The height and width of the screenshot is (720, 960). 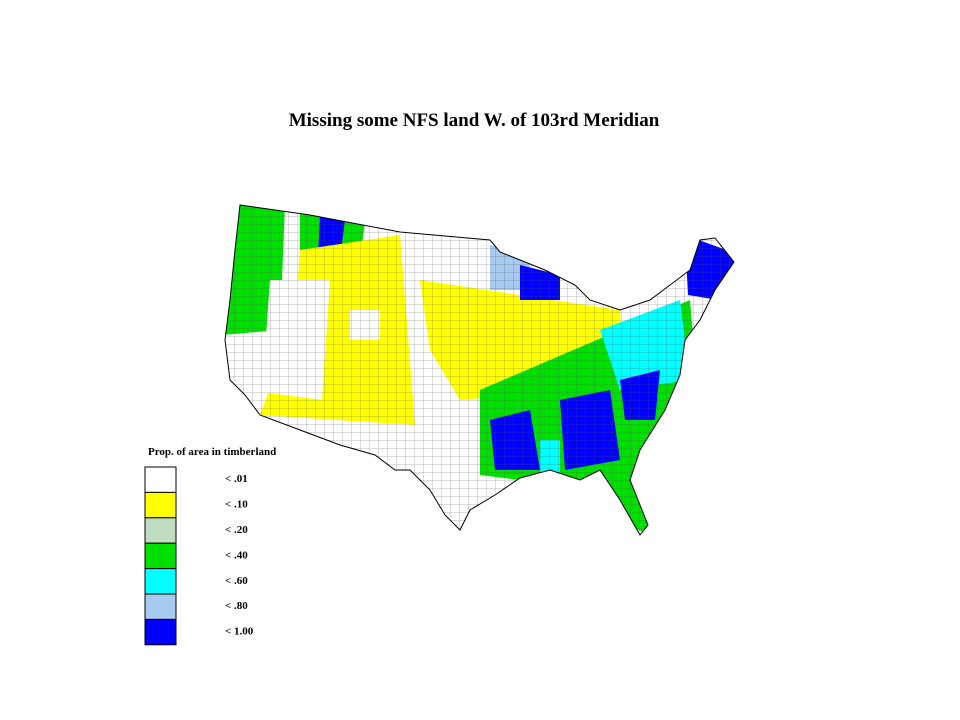 I want to click on legend-label: < .20, so click(x=236, y=530).